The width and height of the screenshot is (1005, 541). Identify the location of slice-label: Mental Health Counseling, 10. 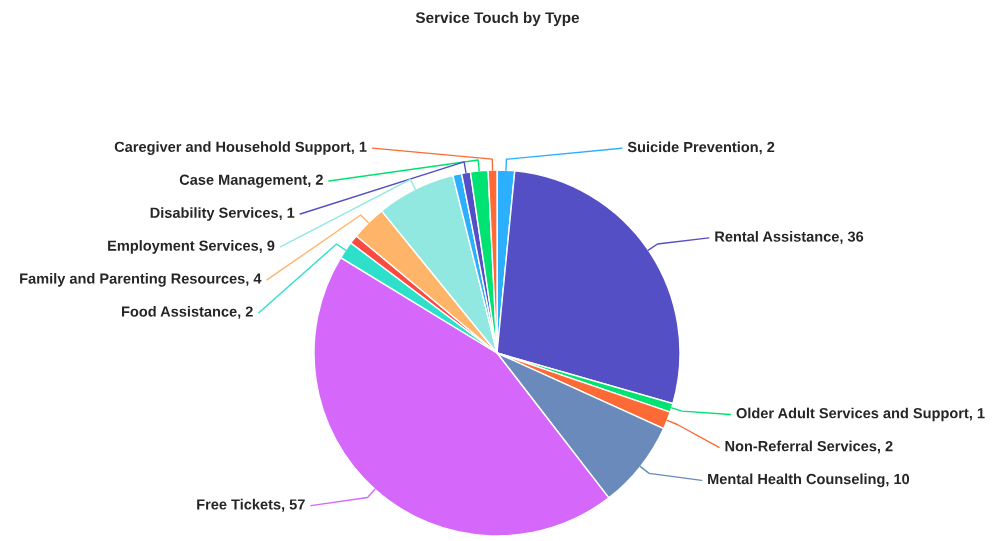
(809, 480).